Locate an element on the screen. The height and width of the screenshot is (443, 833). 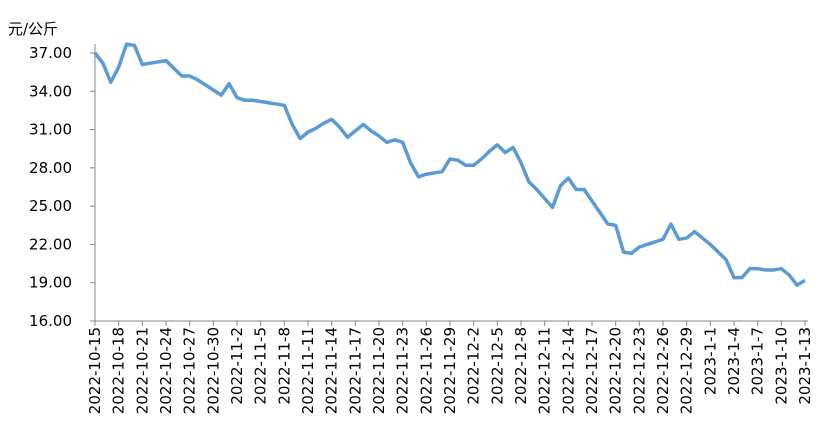
y-tick-label: 34.00 is located at coordinates (50, 91).